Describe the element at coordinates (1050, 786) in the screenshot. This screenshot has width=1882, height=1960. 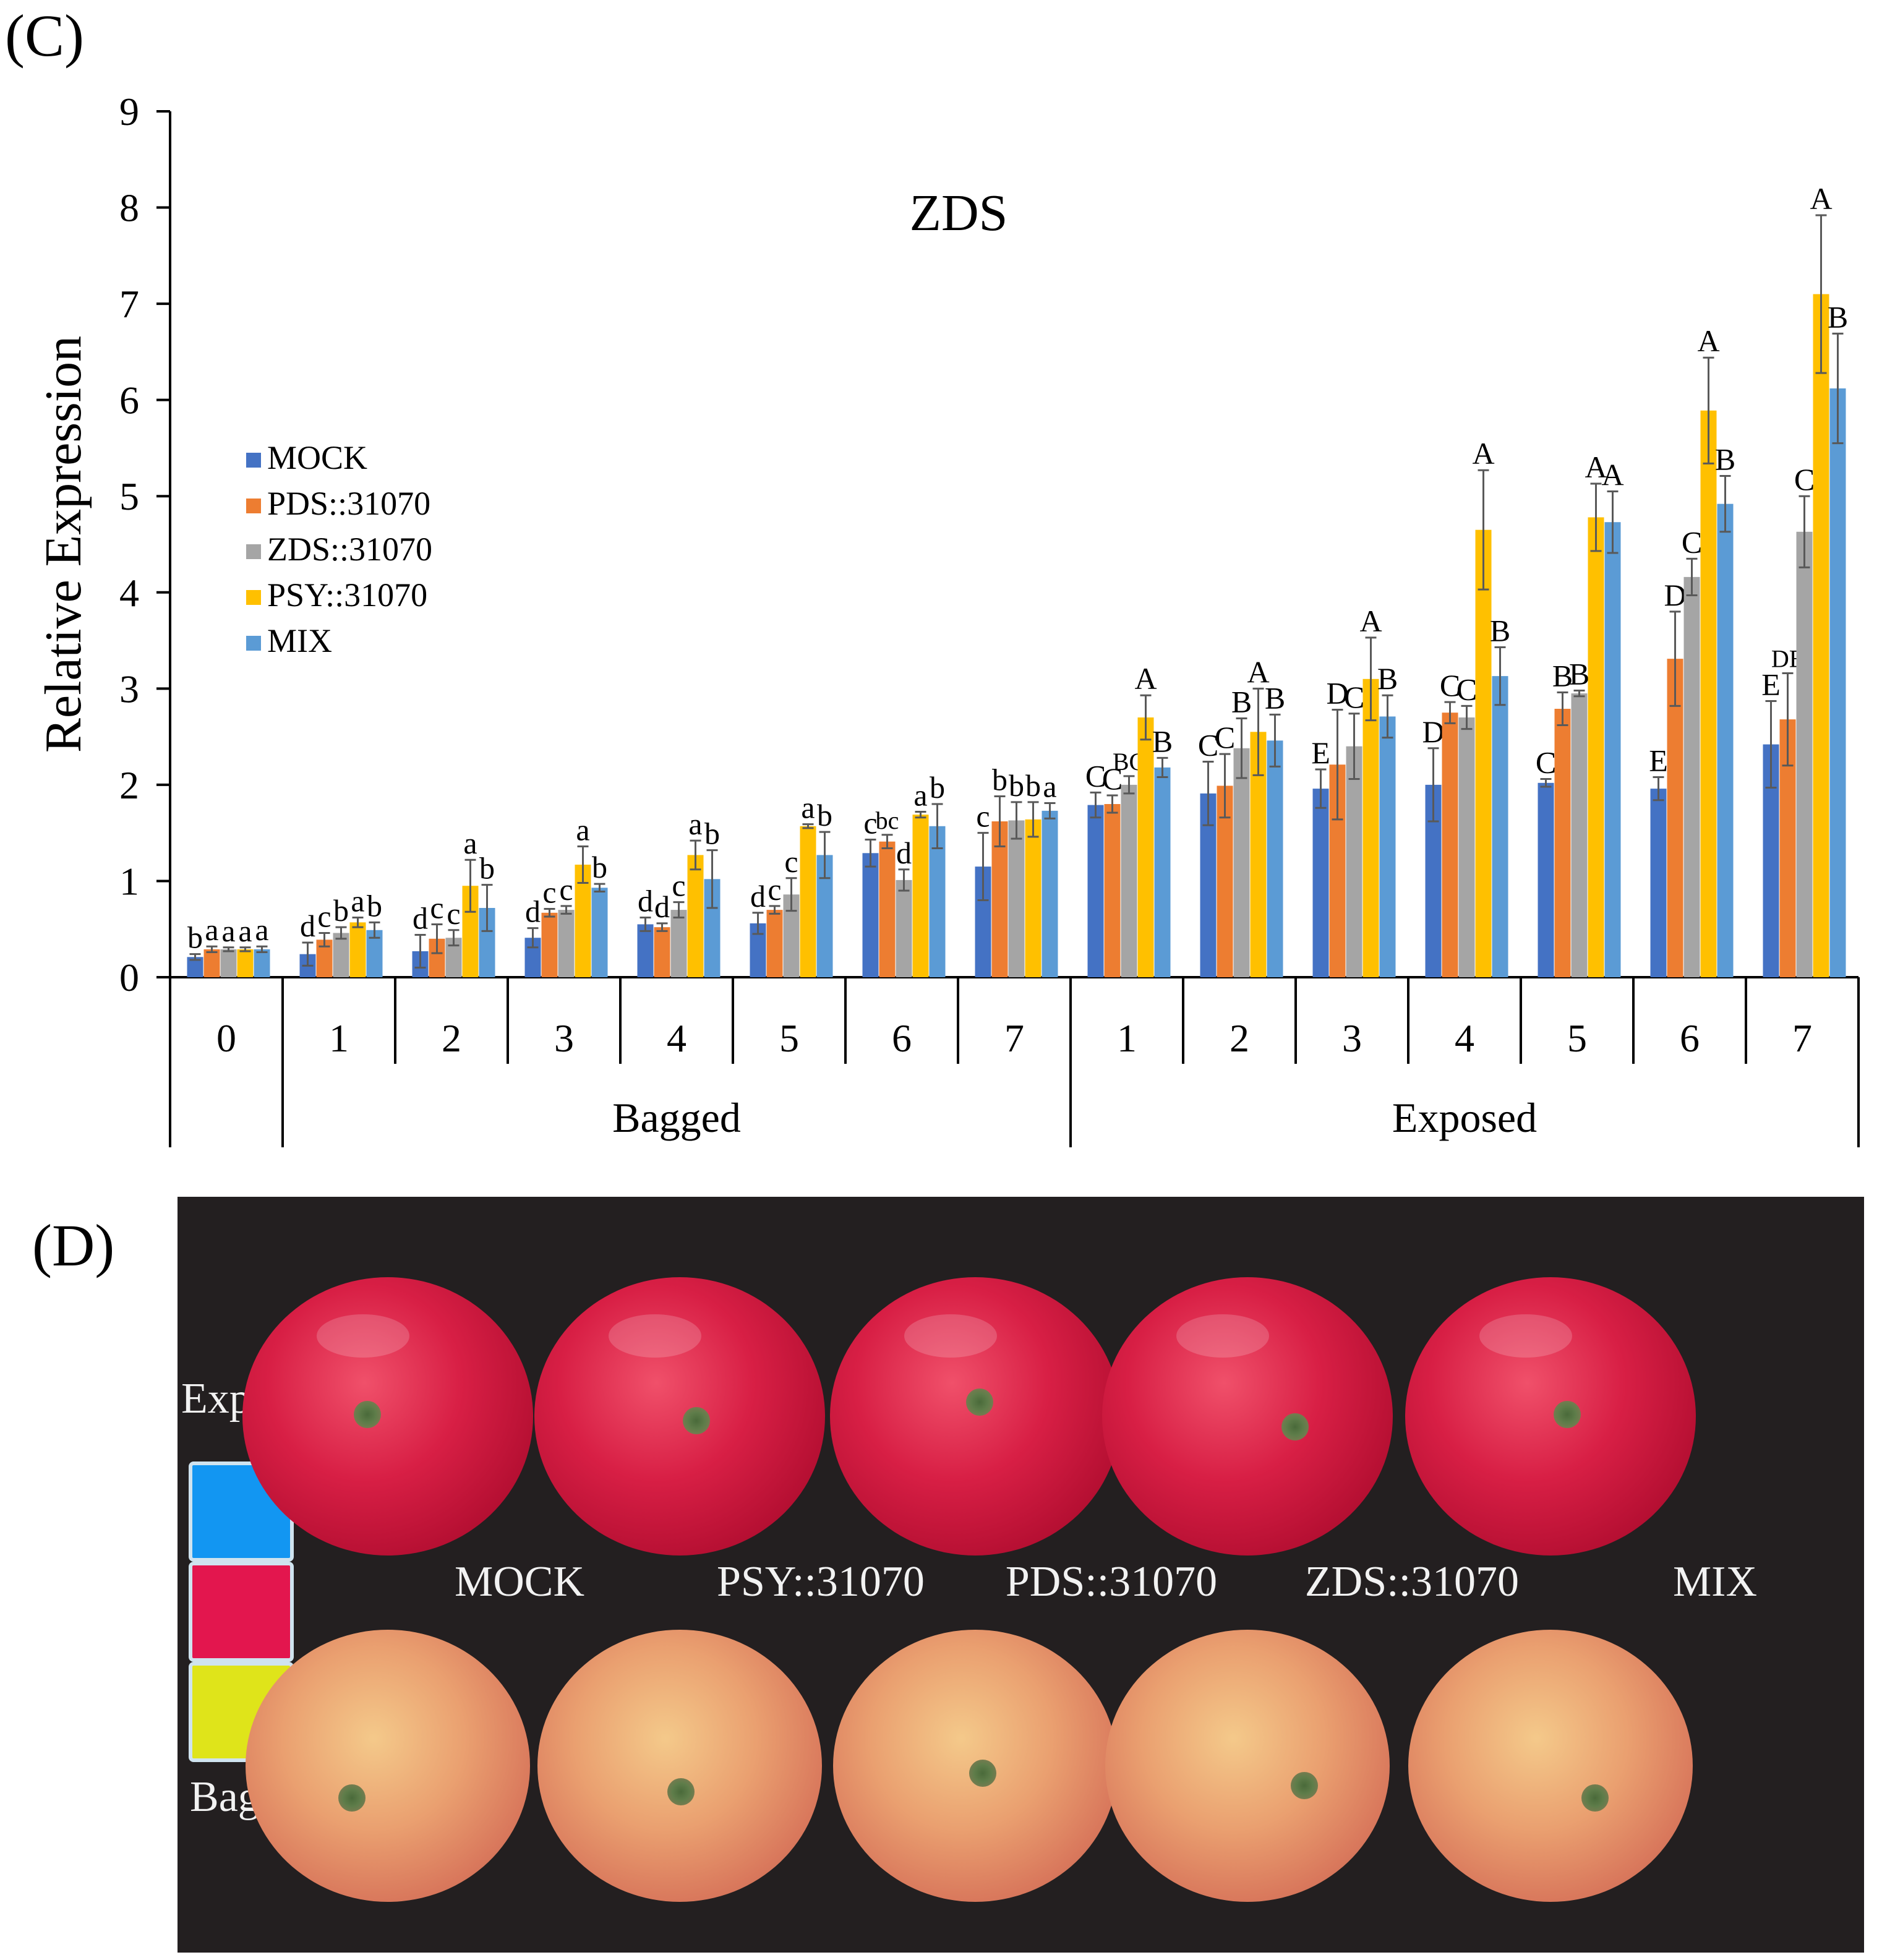
I see `significance-letter-mix: a` at that location.